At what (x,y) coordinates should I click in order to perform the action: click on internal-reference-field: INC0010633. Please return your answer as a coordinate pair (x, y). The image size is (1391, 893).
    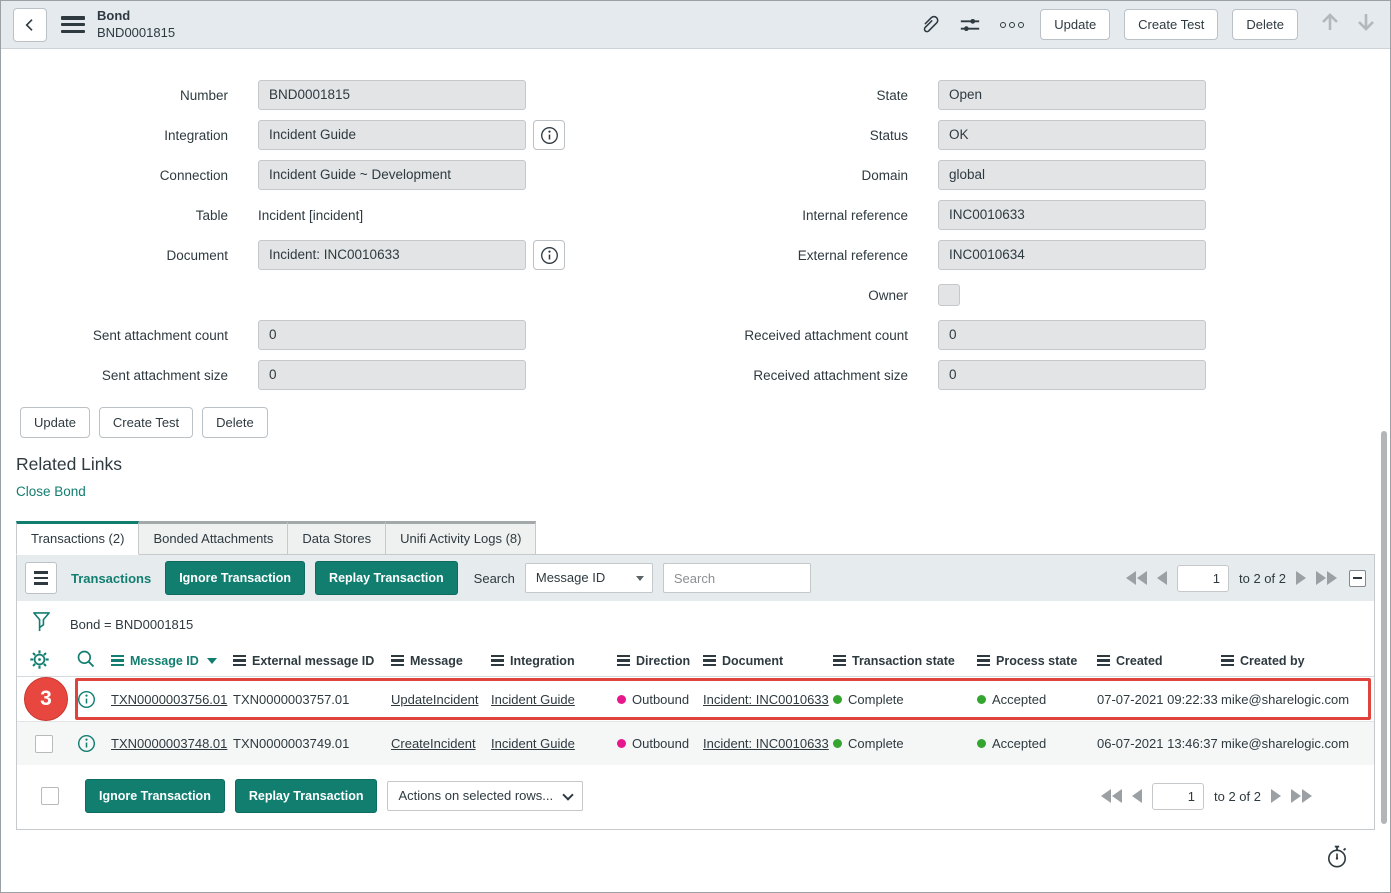
    Looking at the image, I should click on (1072, 215).